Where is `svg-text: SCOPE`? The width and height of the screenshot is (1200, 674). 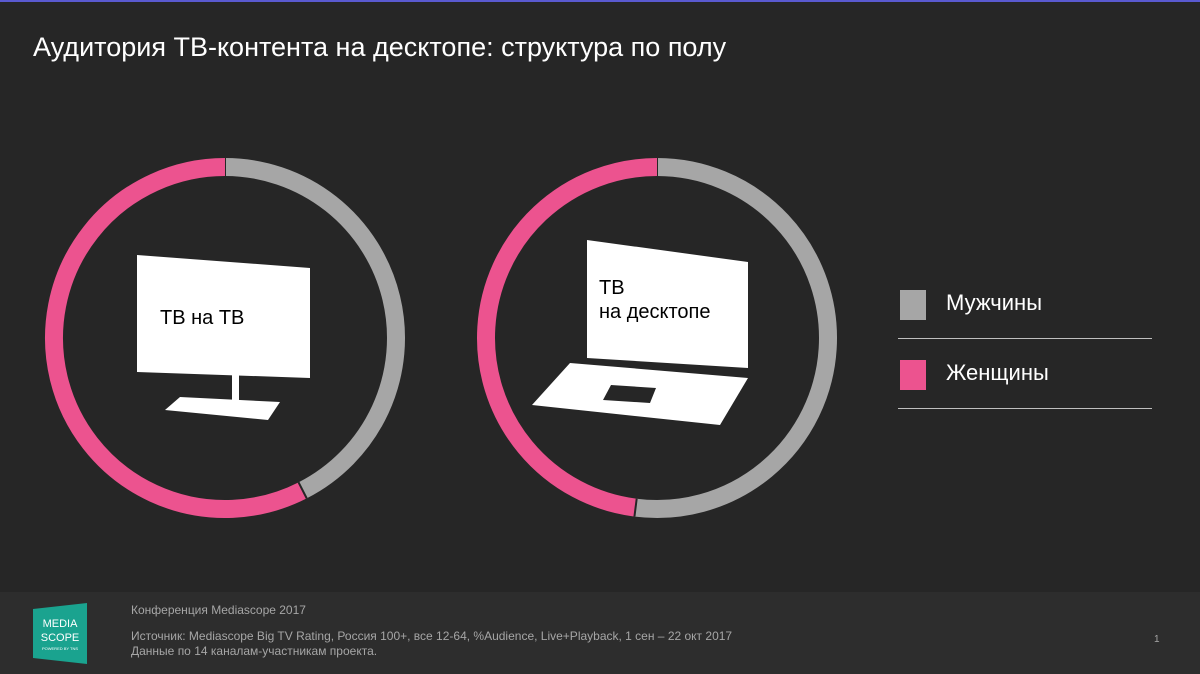 svg-text: SCOPE is located at coordinates (60, 638).